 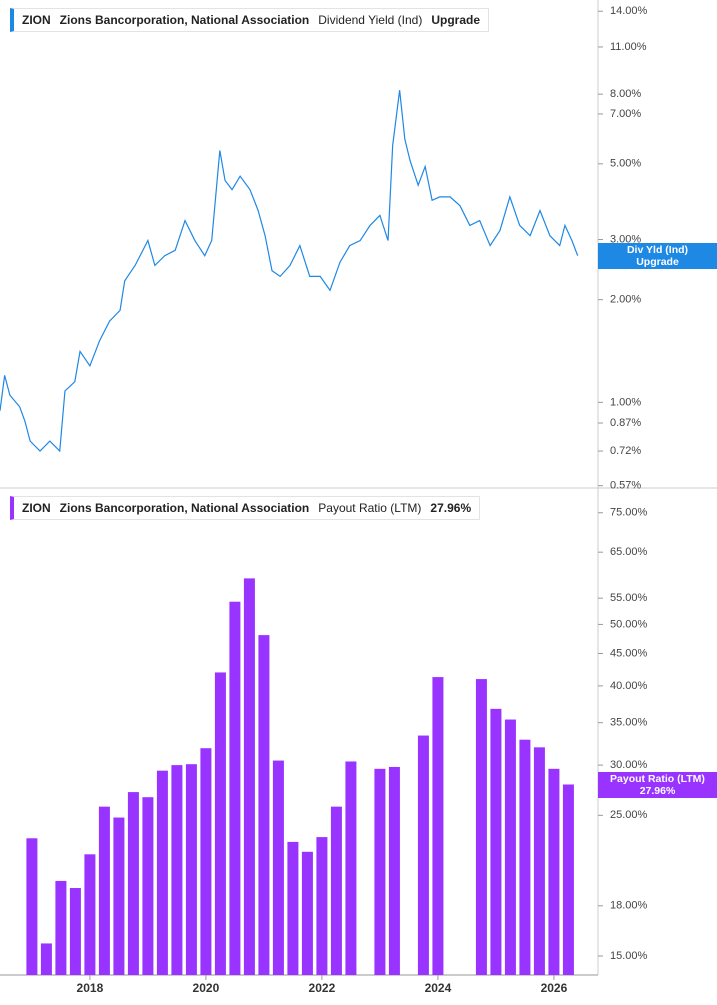 What do you see at coordinates (625, 300) in the screenshot?
I see `y-tick-label: 2.00%` at bounding box center [625, 300].